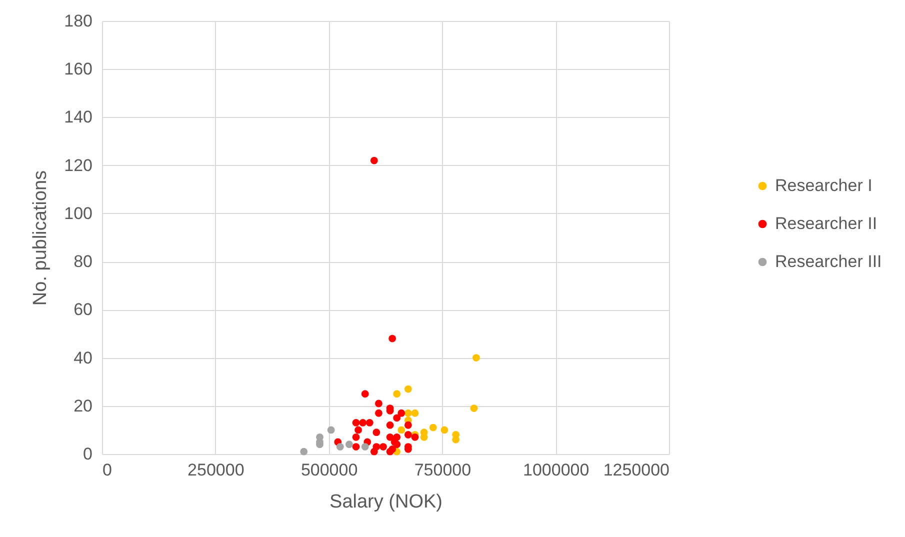  Describe the element at coordinates (83, 358) in the screenshot. I see `y-tick-label: 40` at that location.